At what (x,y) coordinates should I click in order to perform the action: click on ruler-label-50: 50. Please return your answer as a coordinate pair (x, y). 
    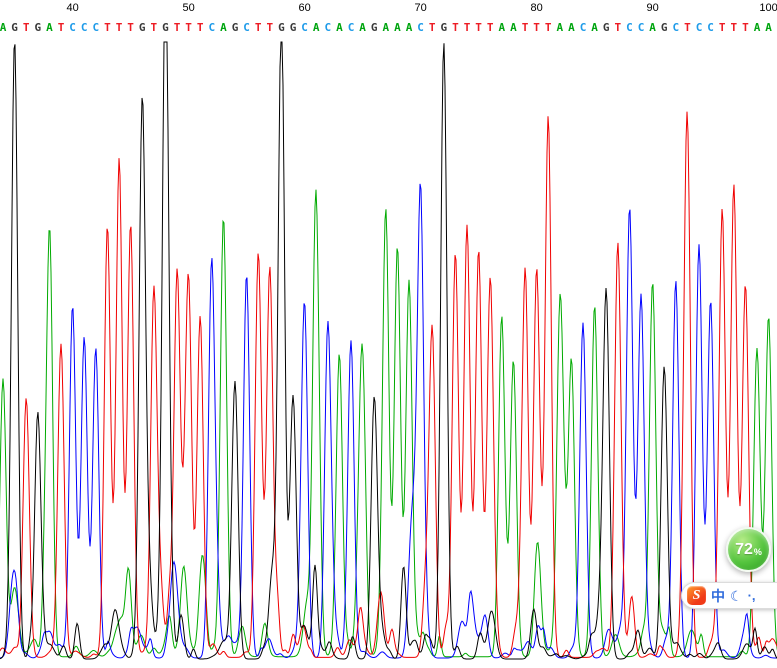
    Looking at the image, I should click on (188, 8).